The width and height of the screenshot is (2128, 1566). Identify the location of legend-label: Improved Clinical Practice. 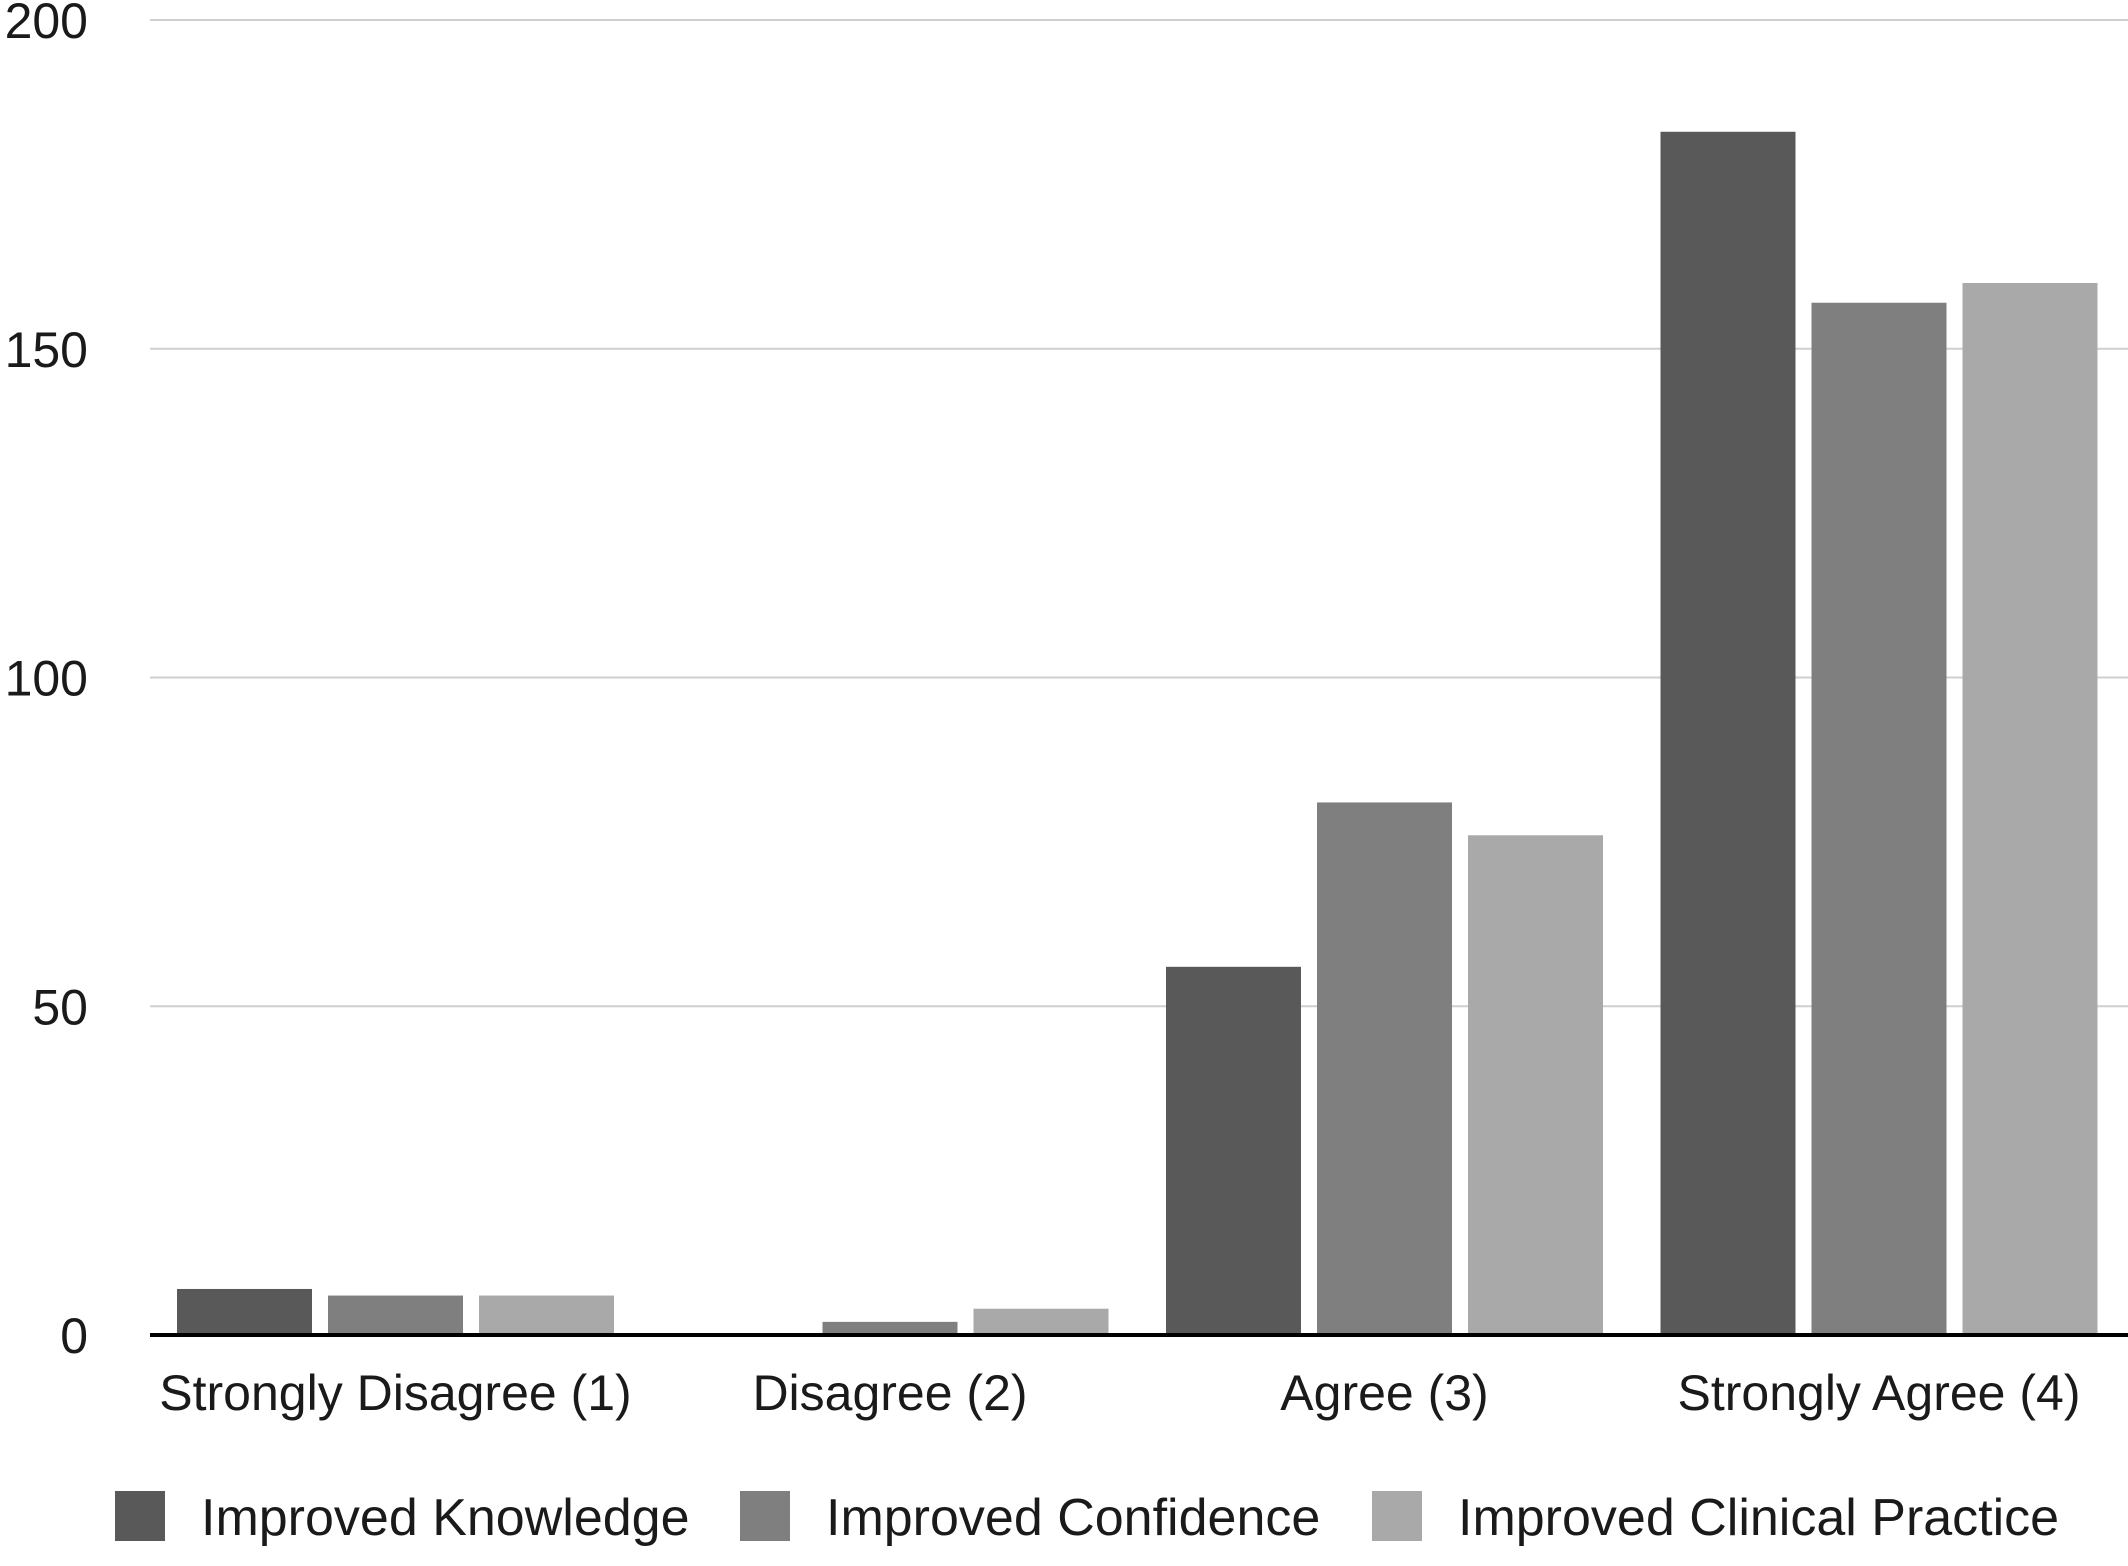
(1758, 1518).